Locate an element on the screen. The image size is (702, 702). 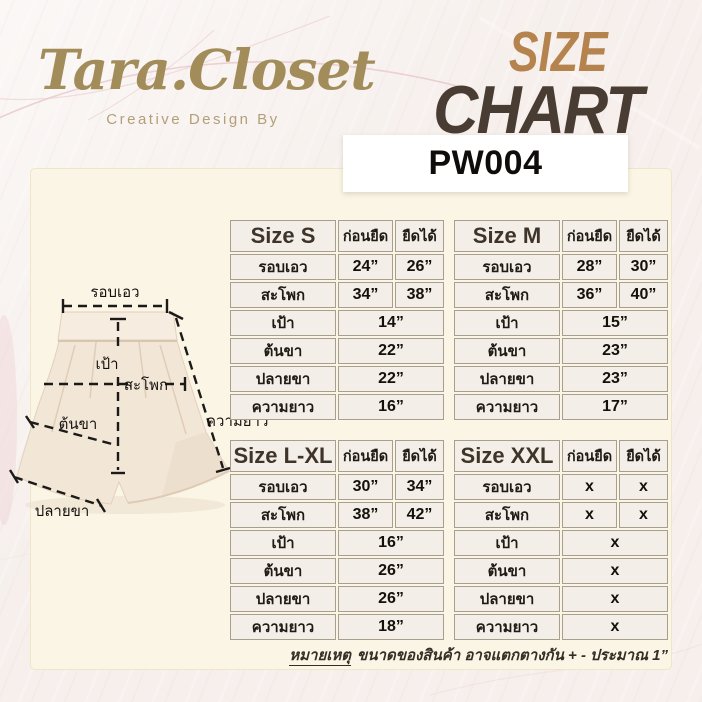
value-before-stretch: 38” is located at coordinates (365, 515).